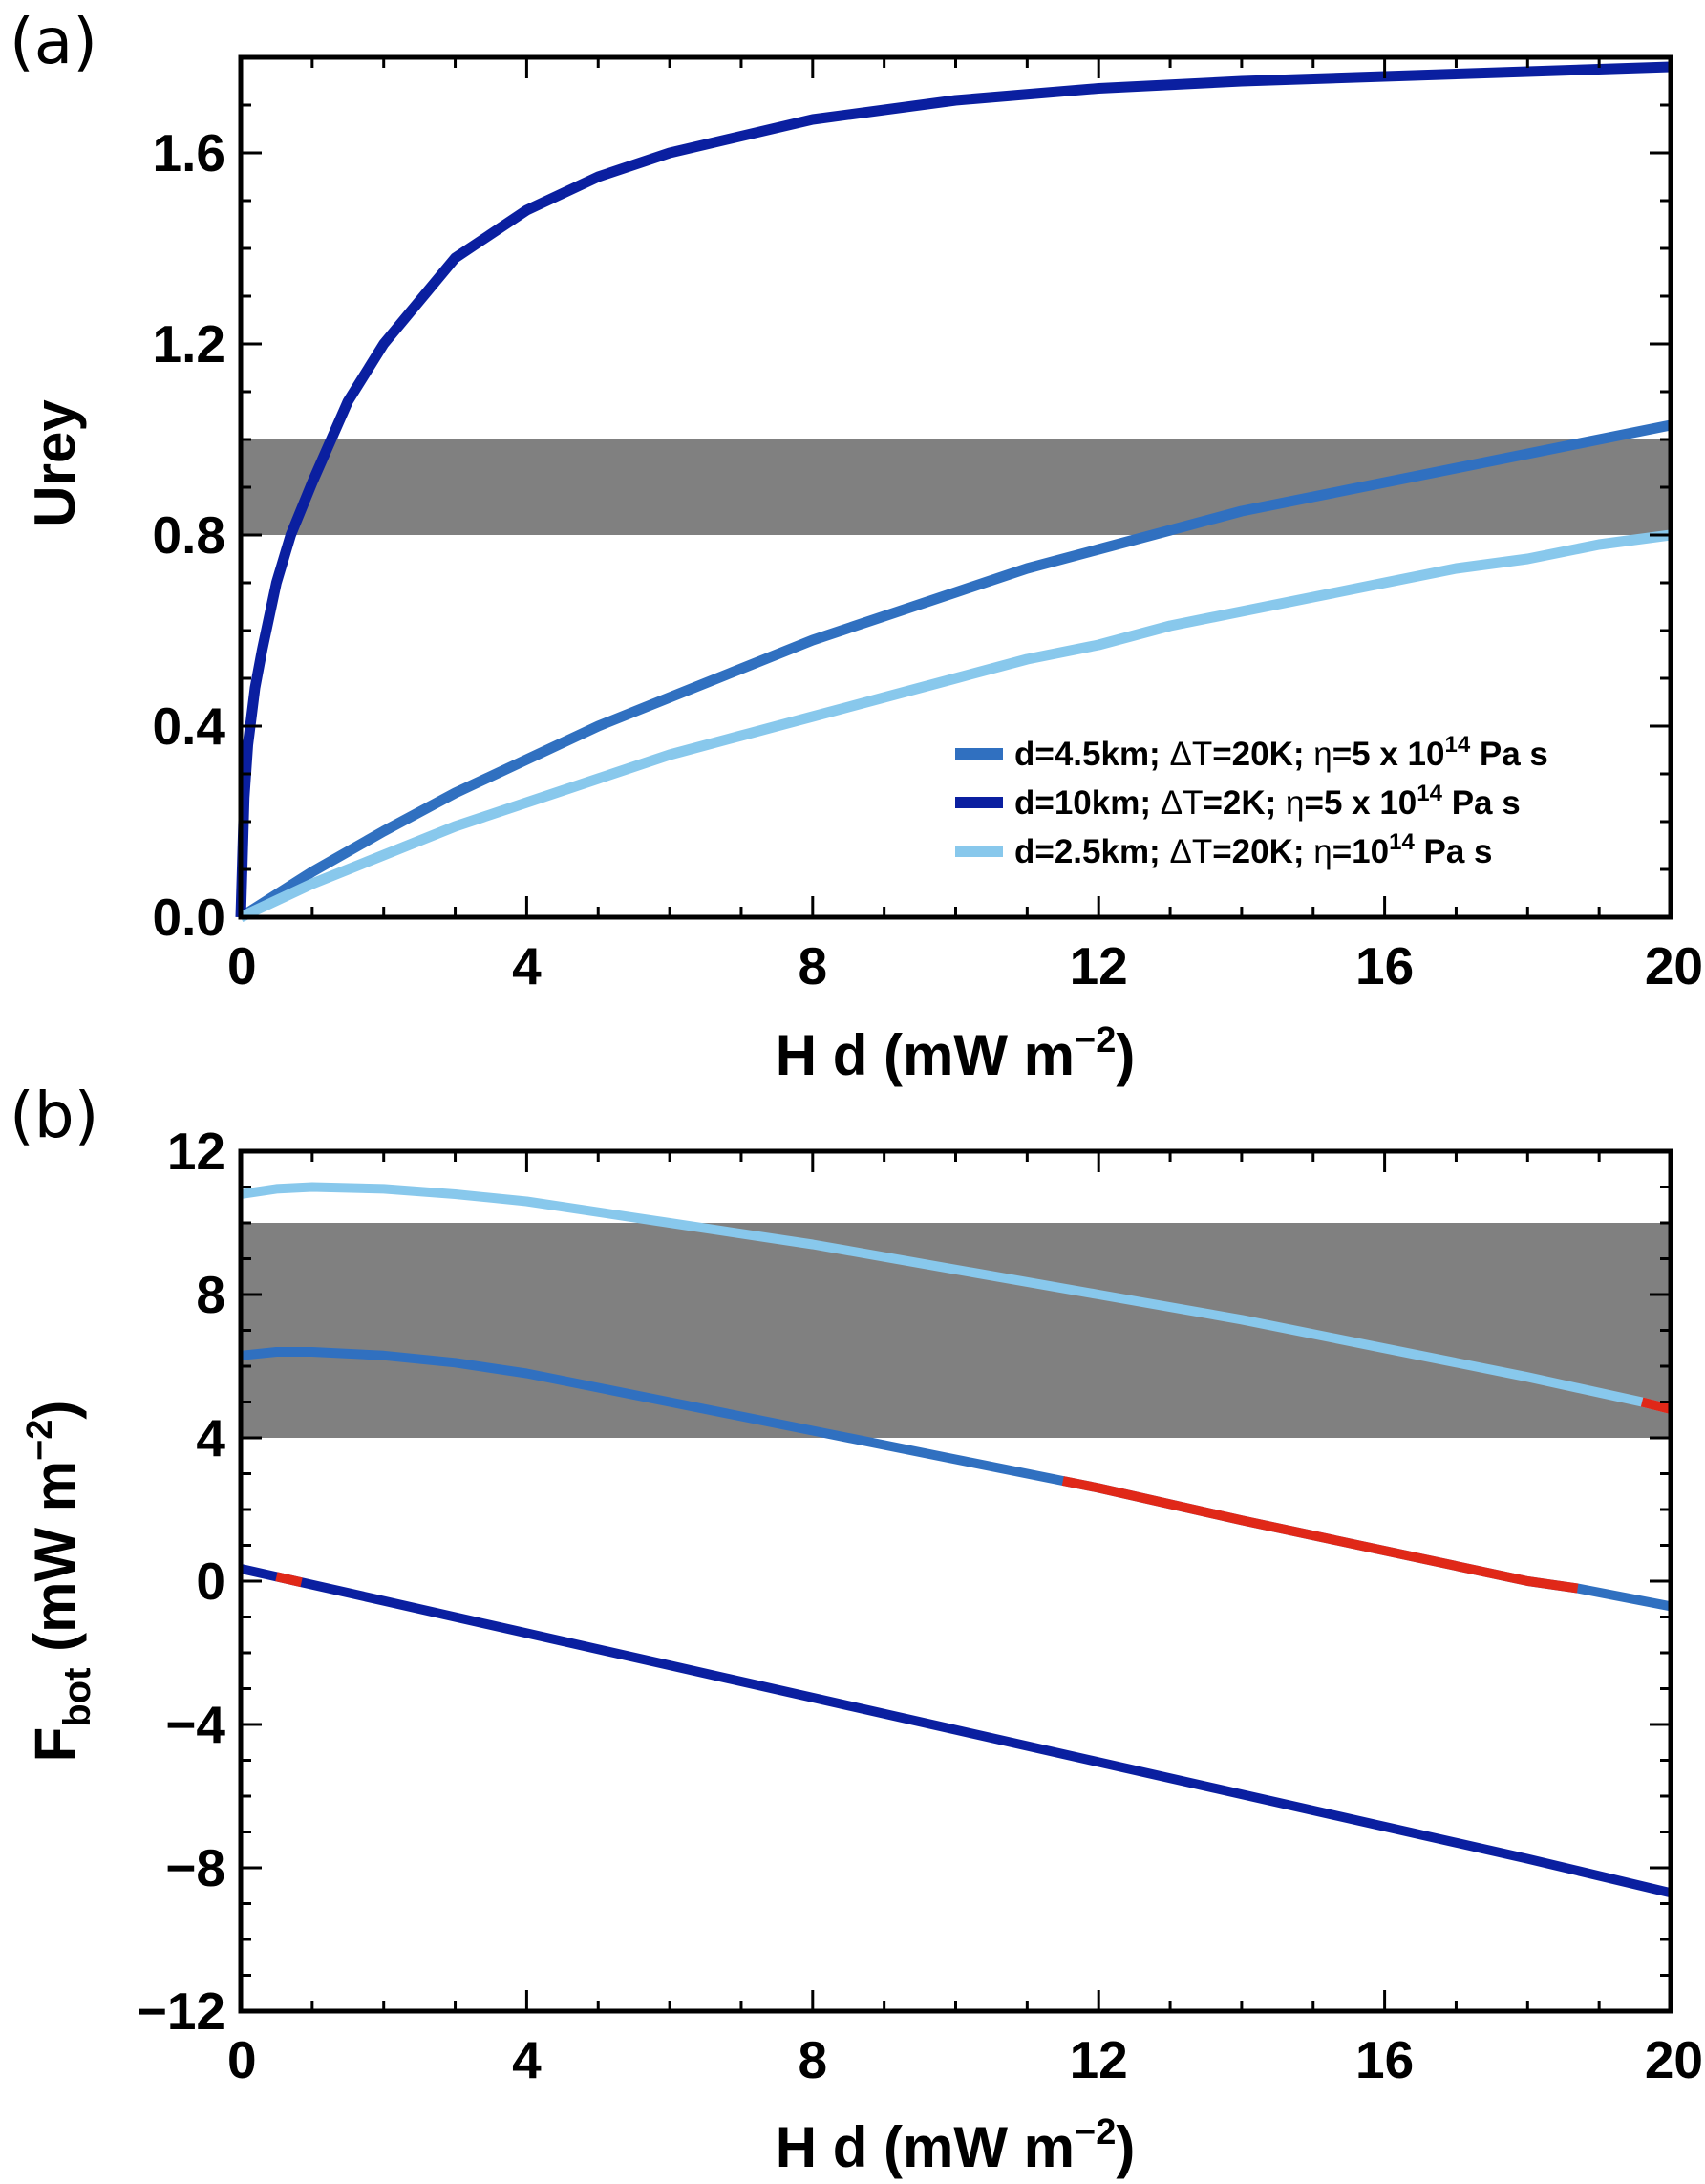  What do you see at coordinates (965, 2059) in the screenshot?
I see `fbot-x-tick-labels: 0 4 8 12 16 20` at bounding box center [965, 2059].